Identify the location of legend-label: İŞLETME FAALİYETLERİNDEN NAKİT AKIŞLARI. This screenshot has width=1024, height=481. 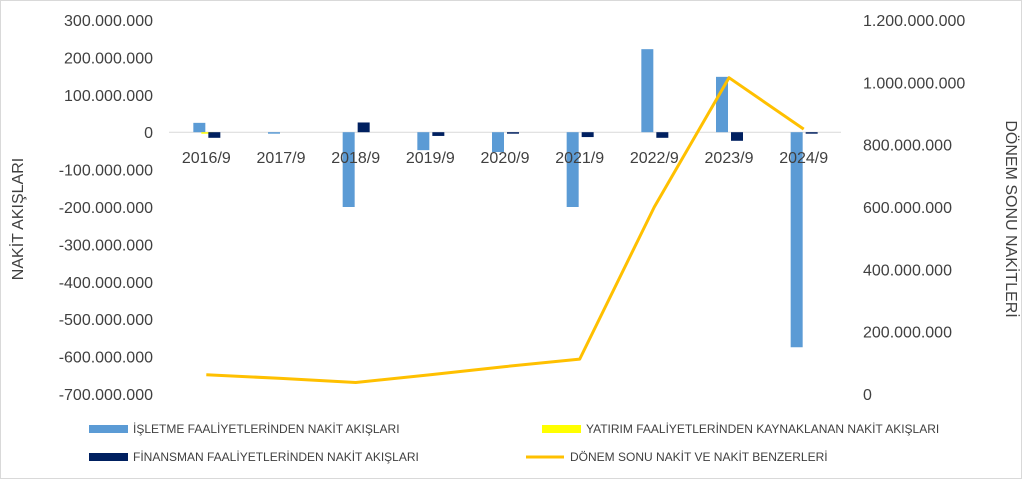
(266, 429).